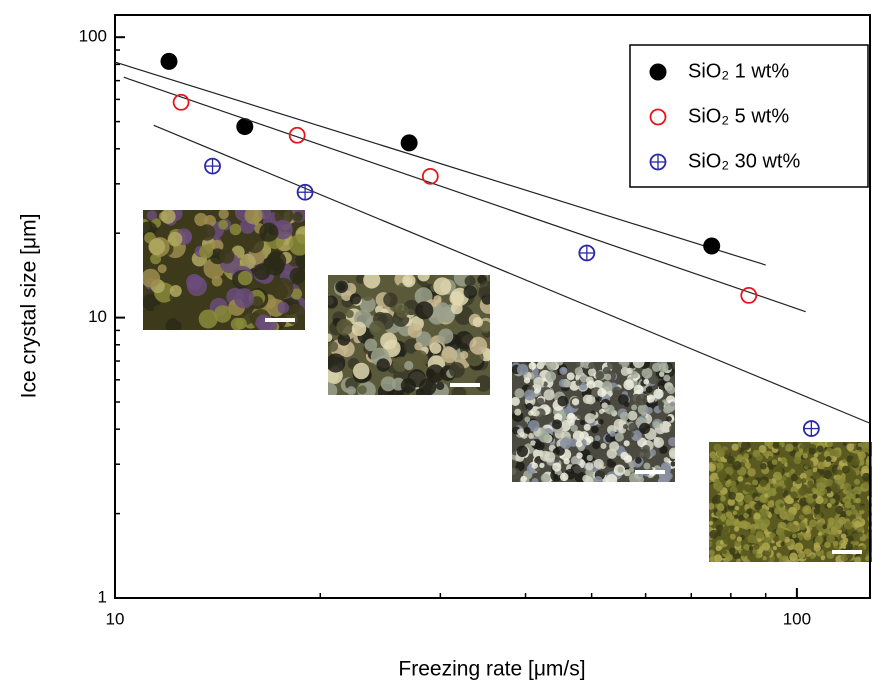 The width and height of the screenshot is (888, 687). What do you see at coordinates (465, 385) in the screenshot?
I see `scale-bar` at bounding box center [465, 385].